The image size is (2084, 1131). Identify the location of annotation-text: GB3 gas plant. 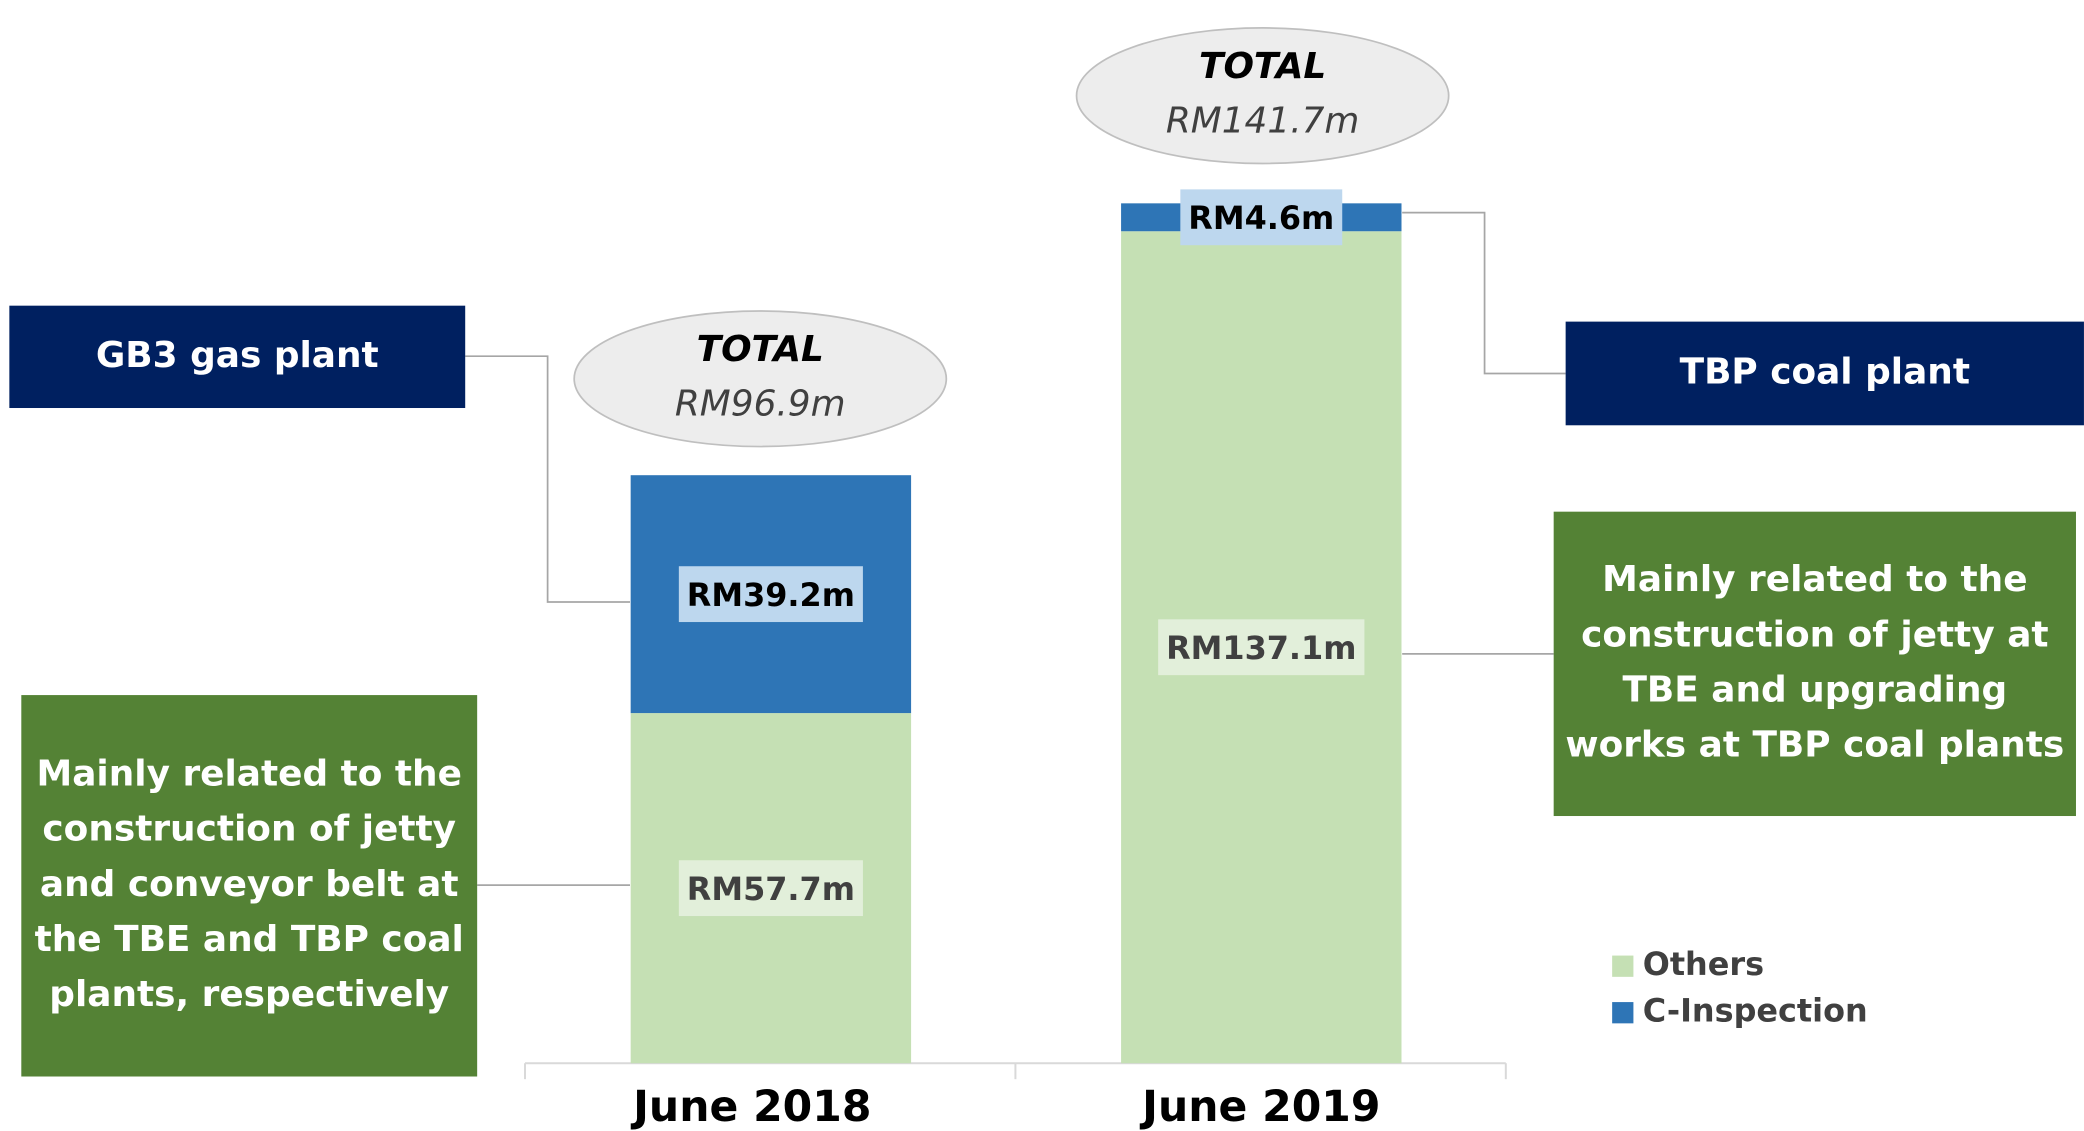
(237, 355).